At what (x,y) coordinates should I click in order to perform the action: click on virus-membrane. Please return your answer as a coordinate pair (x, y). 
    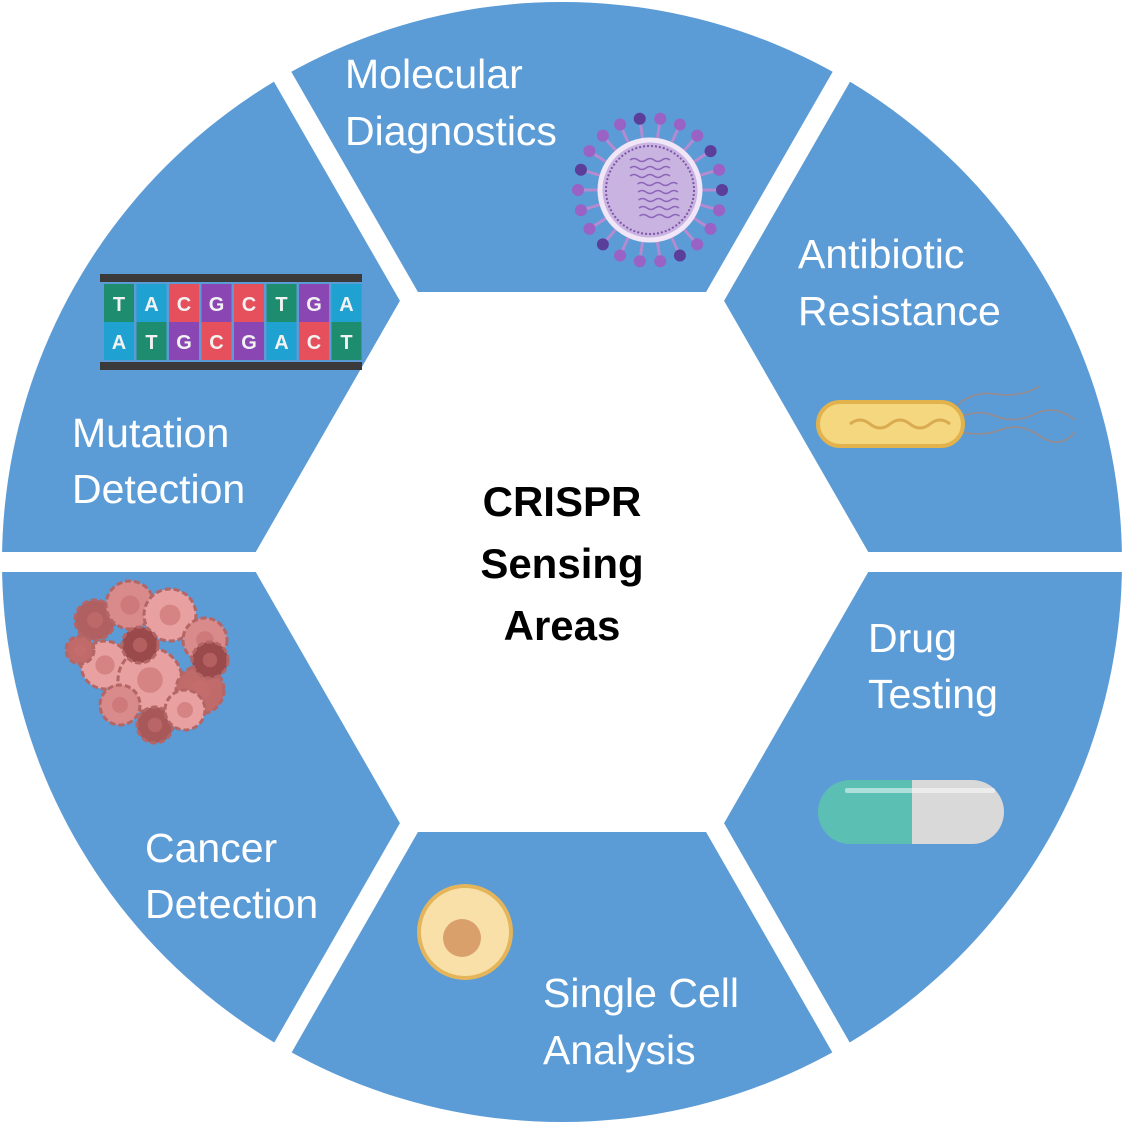
    Looking at the image, I should click on (650, 190).